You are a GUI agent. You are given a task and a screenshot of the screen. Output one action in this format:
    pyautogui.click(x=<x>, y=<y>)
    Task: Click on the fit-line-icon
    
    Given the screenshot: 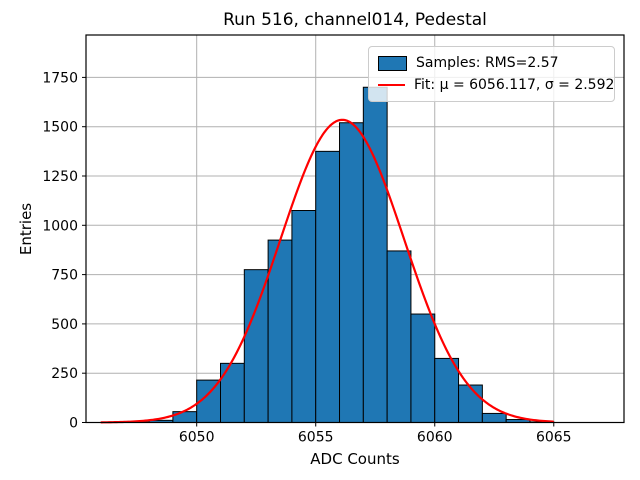 What is the action you would take?
    pyautogui.click(x=391, y=85)
    